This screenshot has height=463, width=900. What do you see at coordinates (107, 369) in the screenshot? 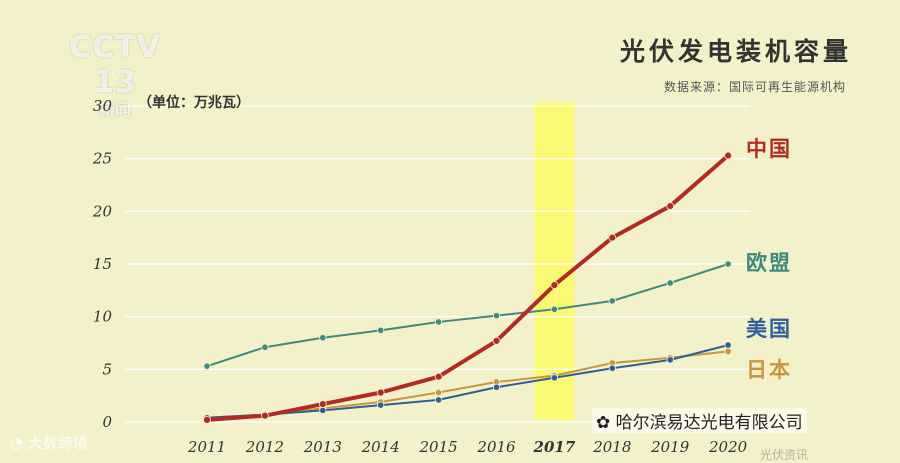
I see `y-tick-label: 5` at bounding box center [107, 369].